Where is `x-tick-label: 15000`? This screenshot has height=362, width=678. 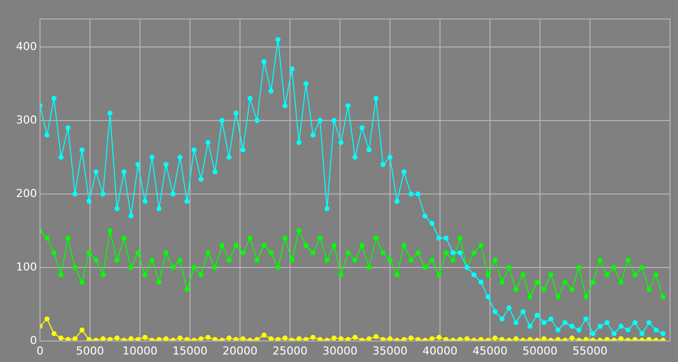 x-tick-label: 15000 is located at coordinates (190, 351).